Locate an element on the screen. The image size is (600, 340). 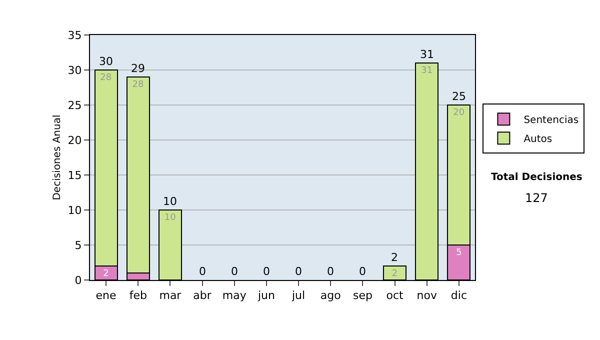
data-label: 31 is located at coordinates (427, 71).